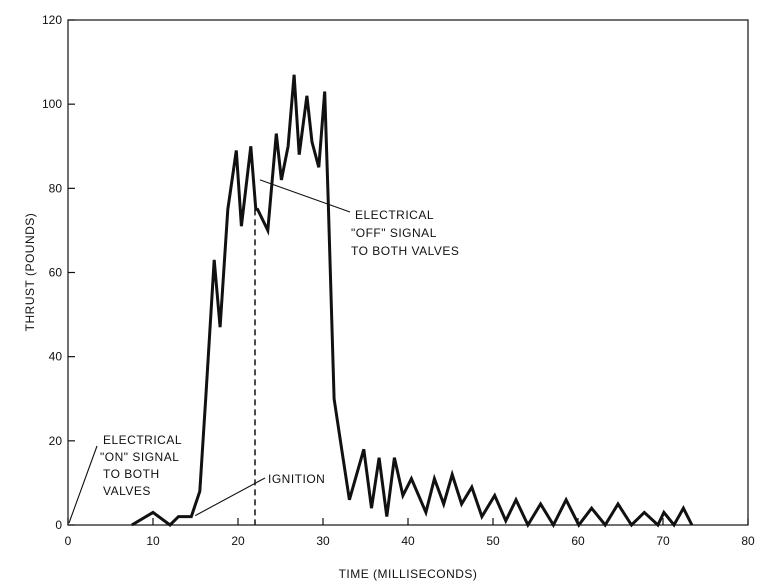  I want to click on off-signal-annotation: ELECTRICAL "OFF" SIGNAL TO BOTH VALVES, so click(405, 233).